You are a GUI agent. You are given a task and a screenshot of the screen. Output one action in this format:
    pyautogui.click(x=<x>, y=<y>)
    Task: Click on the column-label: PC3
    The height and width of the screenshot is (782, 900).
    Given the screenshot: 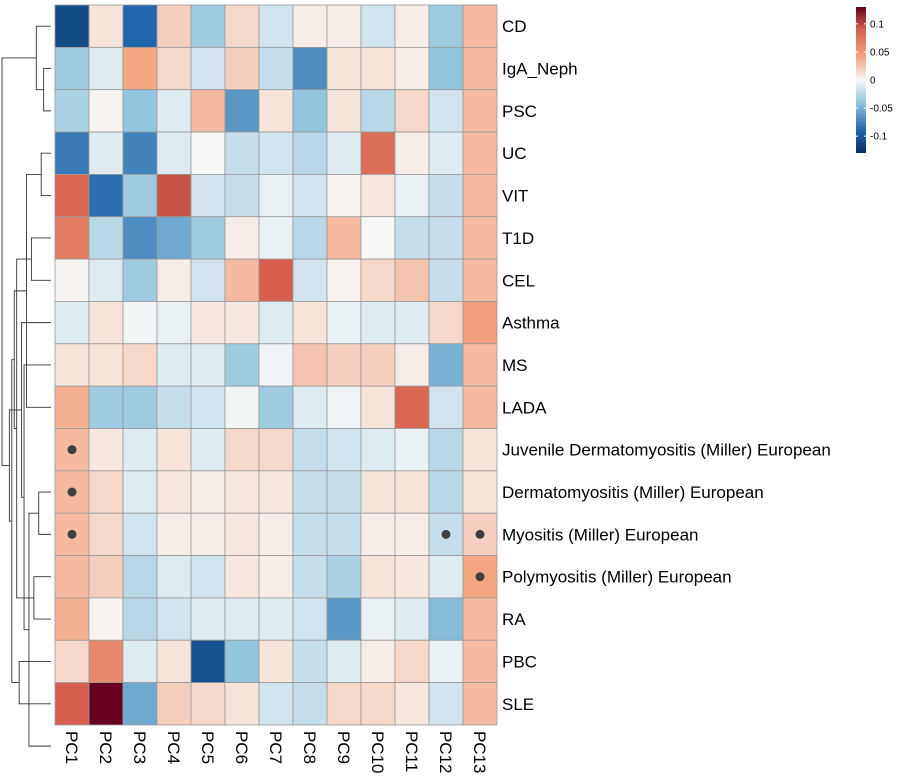 What is the action you would take?
    pyautogui.click(x=139, y=747)
    